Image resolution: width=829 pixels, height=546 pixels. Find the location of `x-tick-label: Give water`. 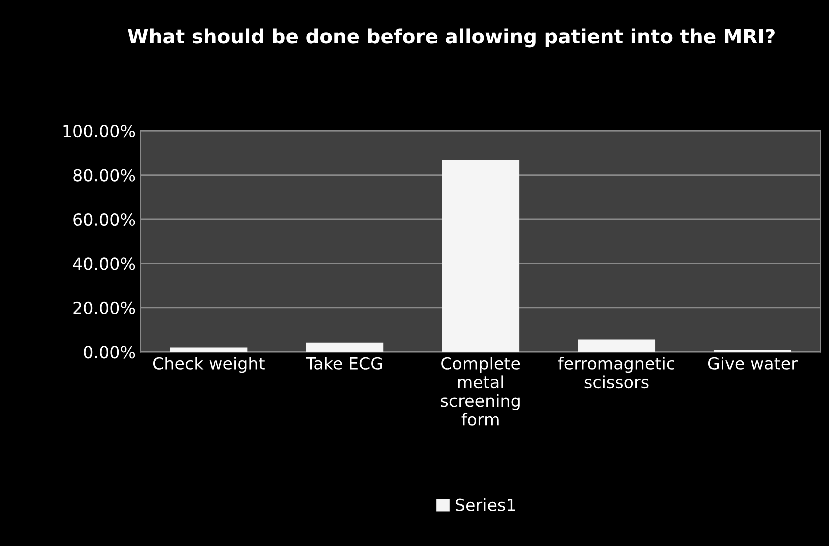

x-tick-label: Give water is located at coordinates (753, 363).